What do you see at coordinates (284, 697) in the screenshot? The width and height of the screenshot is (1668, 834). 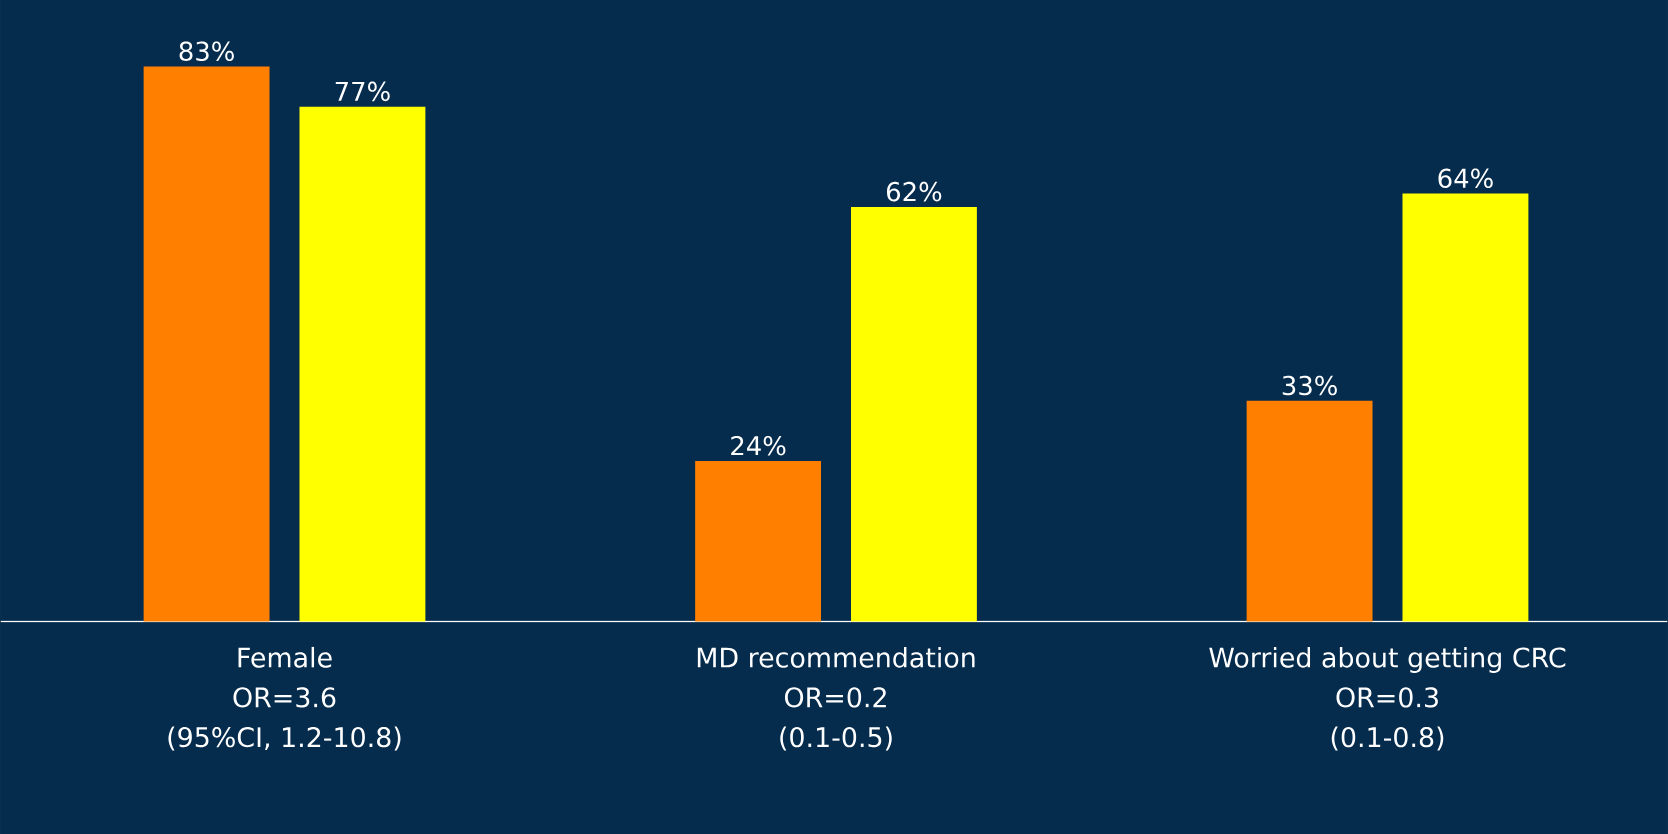 I see `text: OR=3.6` at bounding box center [284, 697].